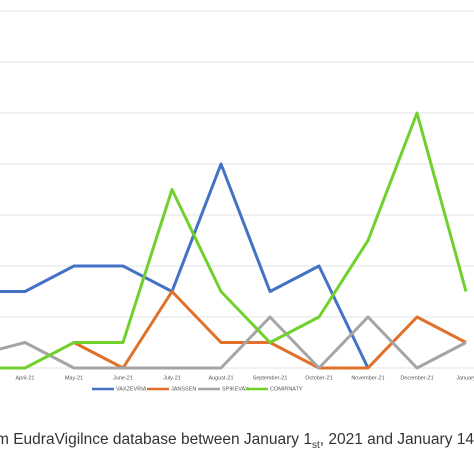  What do you see at coordinates (172, 378) in the screenshot?
I see `x-tick-label: July-21` at bounding box center [172, 378].